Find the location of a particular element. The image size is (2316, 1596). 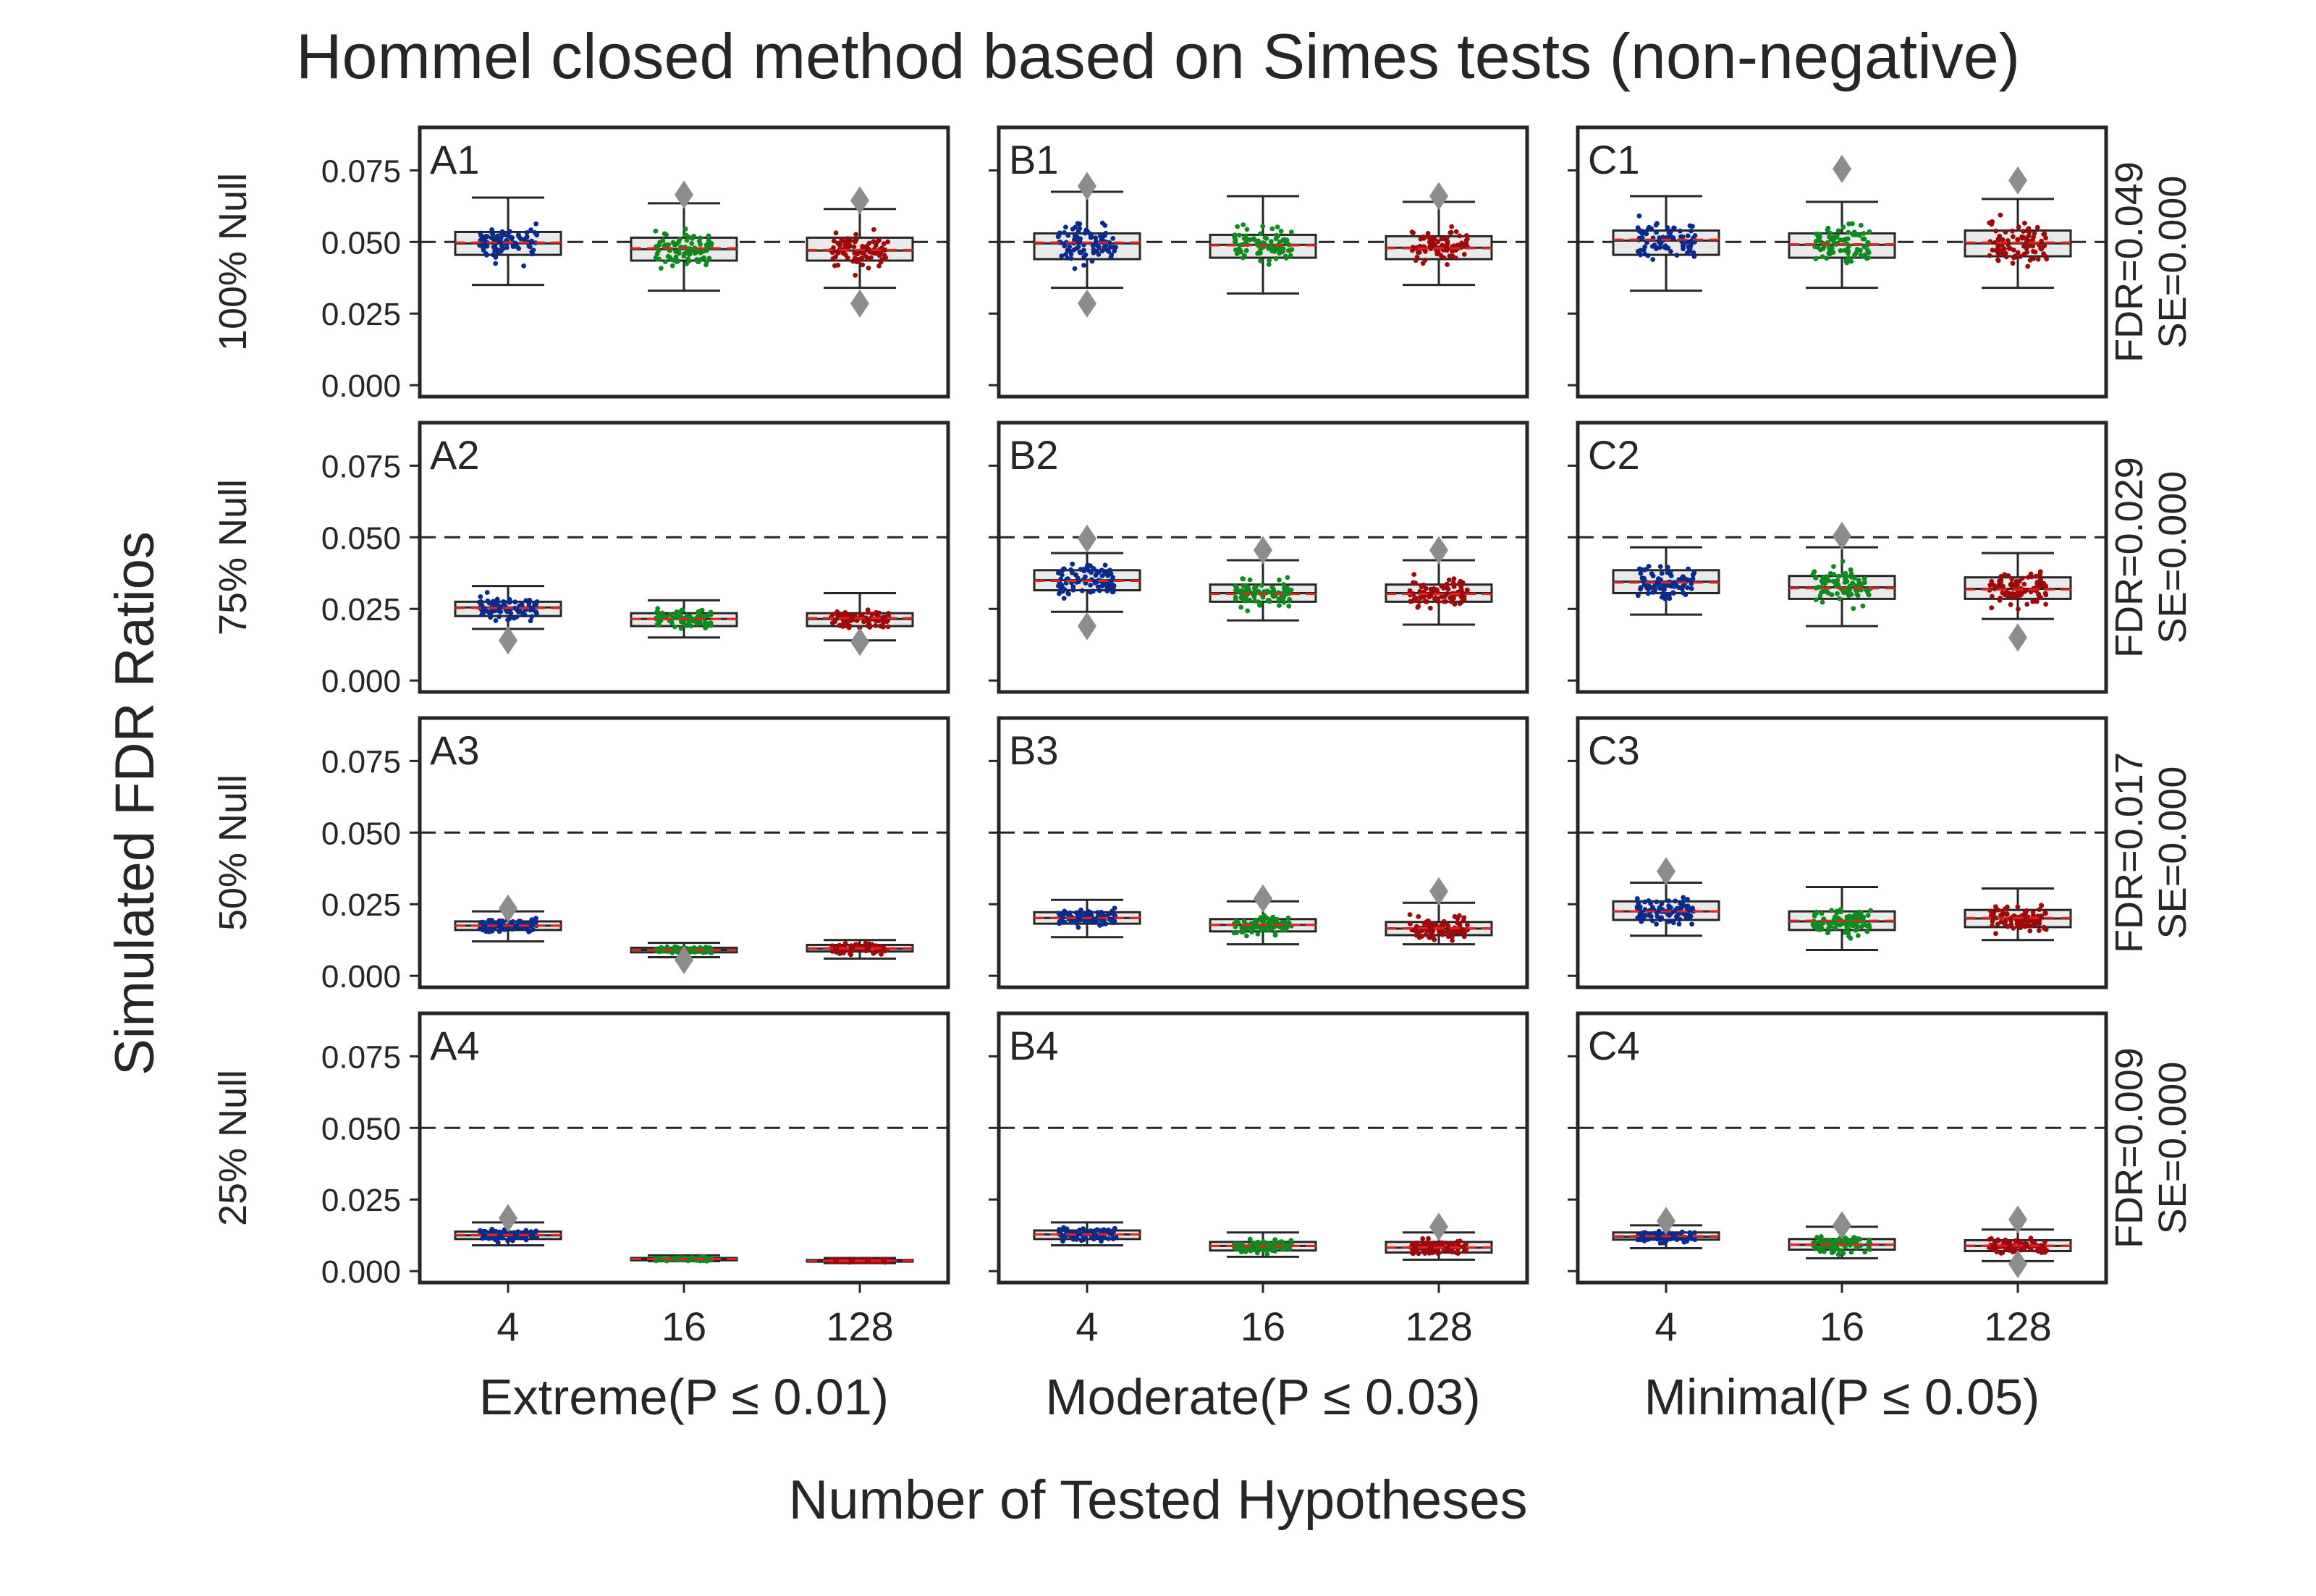

panel-id-label: B3 is located at coordinates (1034, 750).